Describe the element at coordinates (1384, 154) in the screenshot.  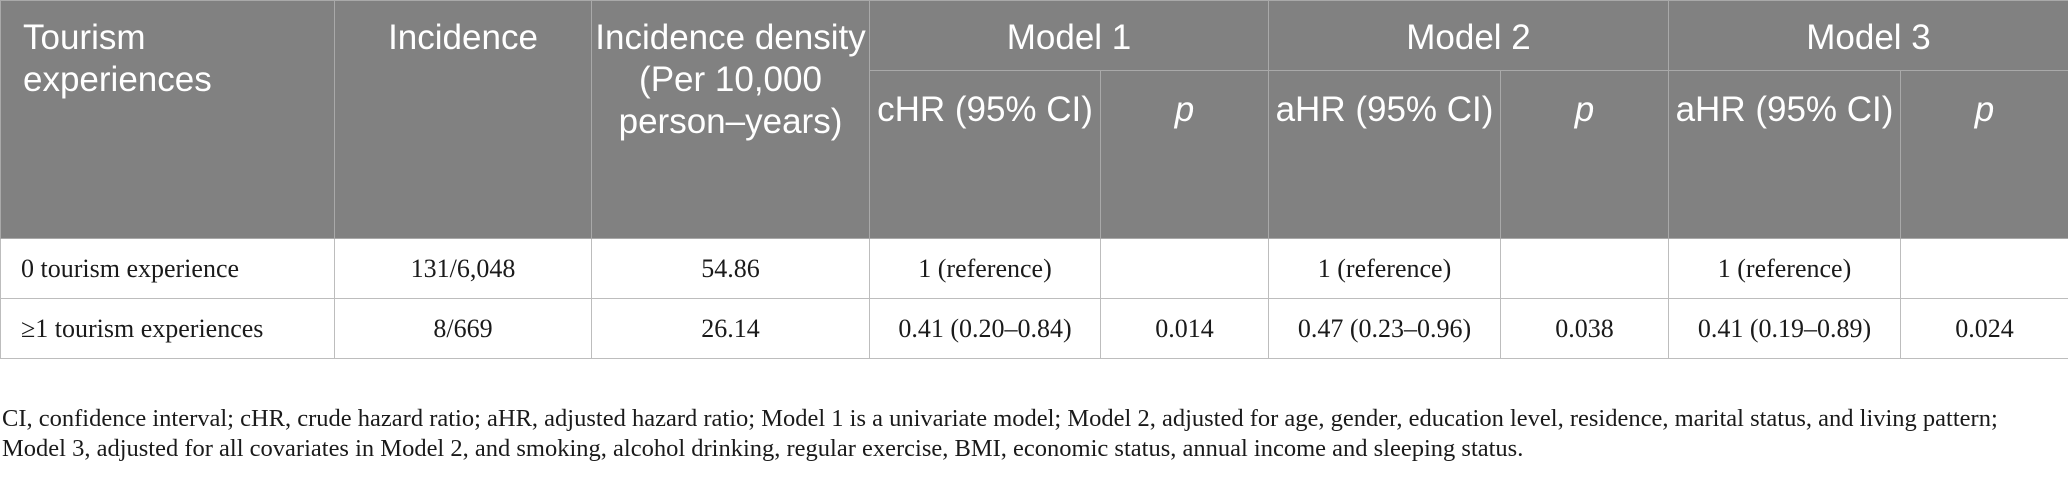
I see `header-m2-ahr: aHR (95% CI)` at that location.